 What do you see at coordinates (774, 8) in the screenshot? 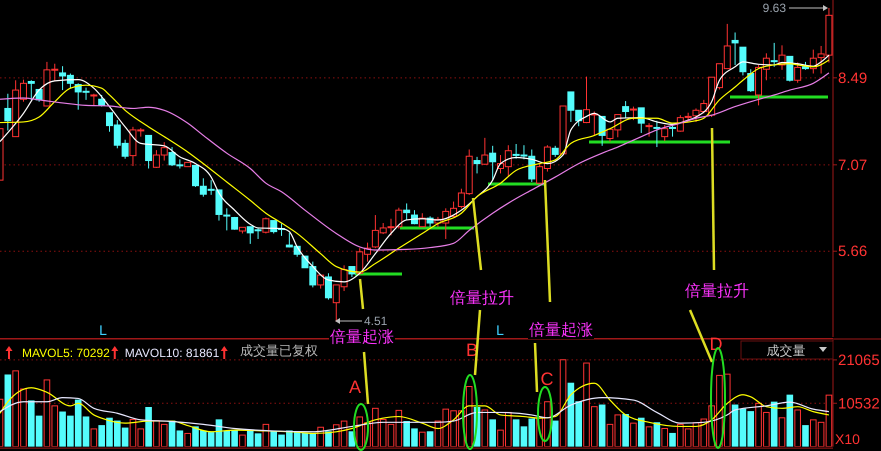
I see `annotation: 9.63` at bounding box center [774, 8].